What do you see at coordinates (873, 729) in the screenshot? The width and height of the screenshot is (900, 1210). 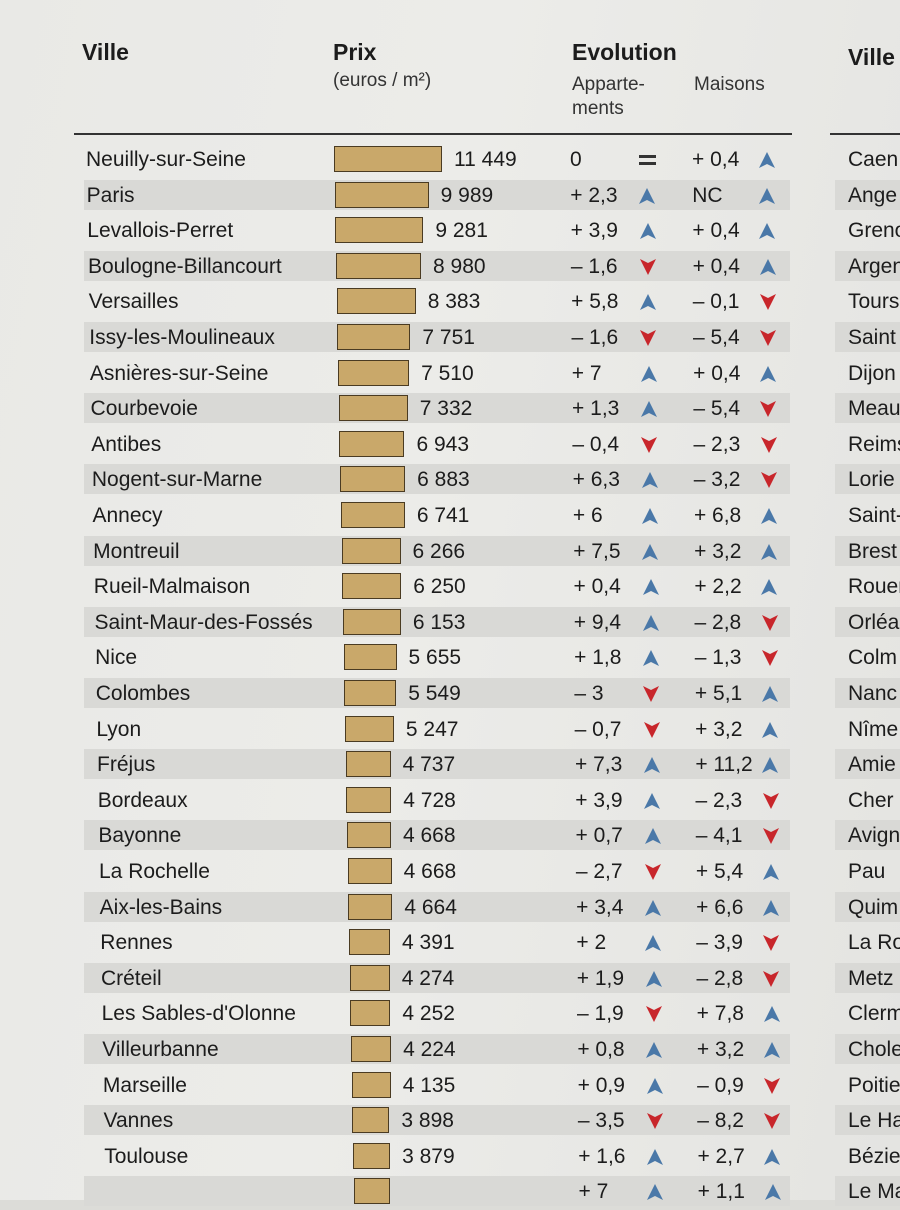 I see `right-column-city: Nîme` at bounding box center [873, 729].